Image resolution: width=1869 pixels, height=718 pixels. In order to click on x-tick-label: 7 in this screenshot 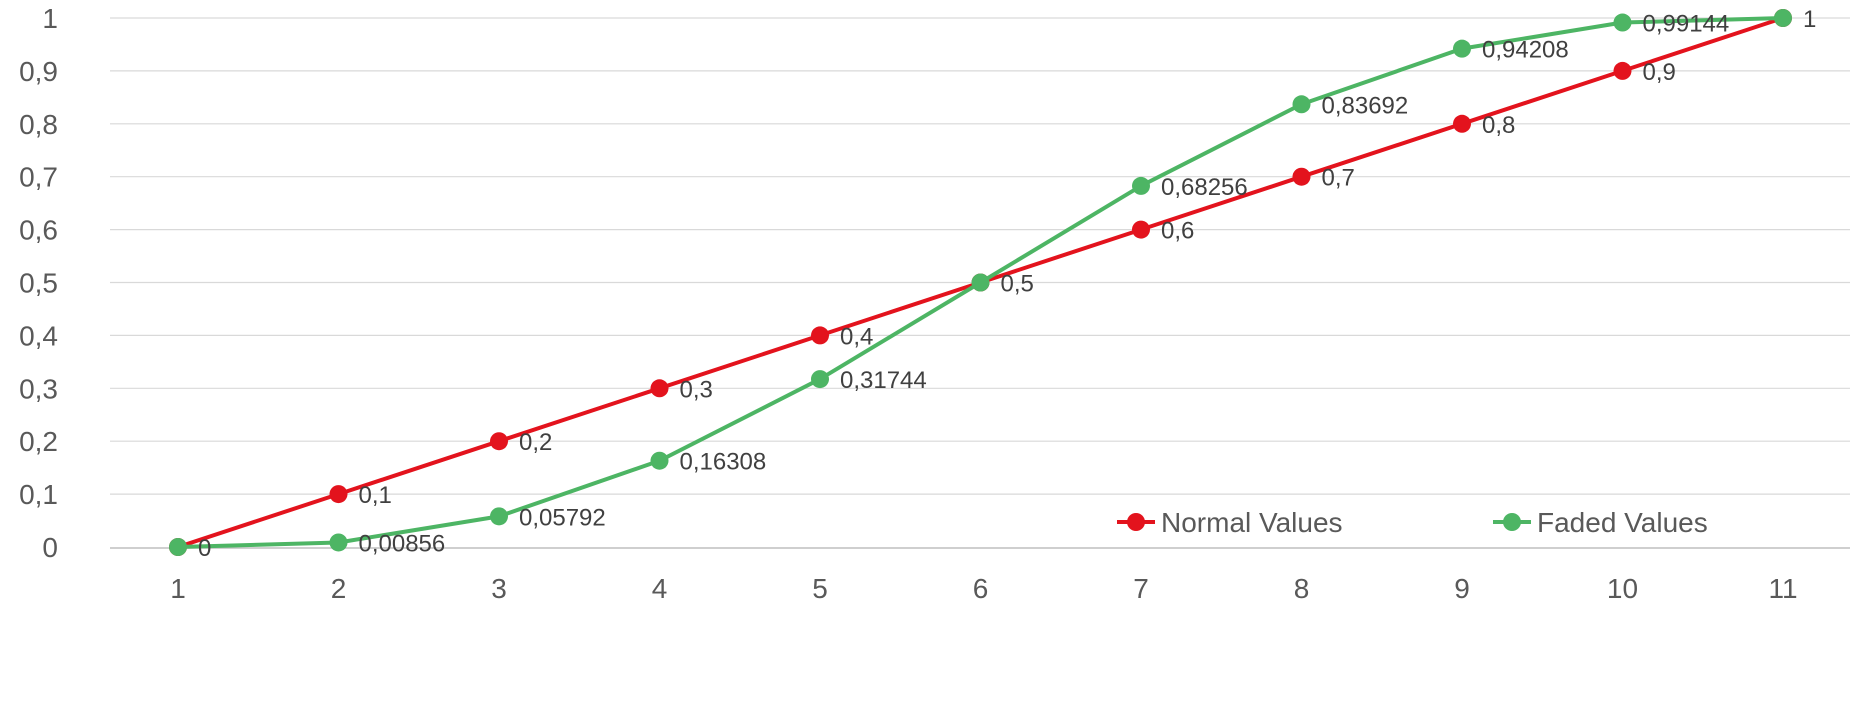, I will do `click(1141, 588)`.